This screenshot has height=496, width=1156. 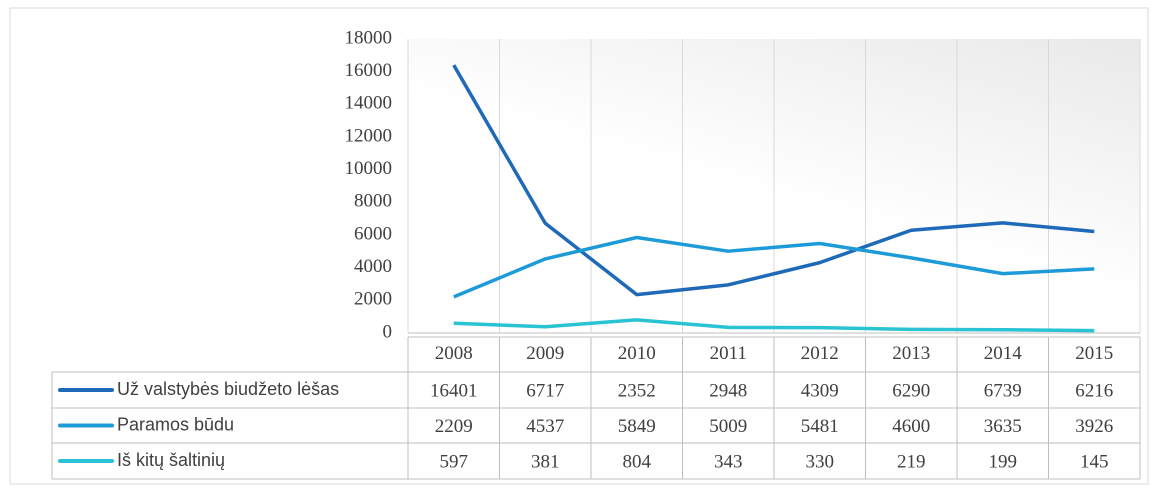 What do you see at coordinates (228, 389) in the screenshot?
I see `legend-label: Už valstybės biudžeto lėšas` at bounding box center [228, 389].